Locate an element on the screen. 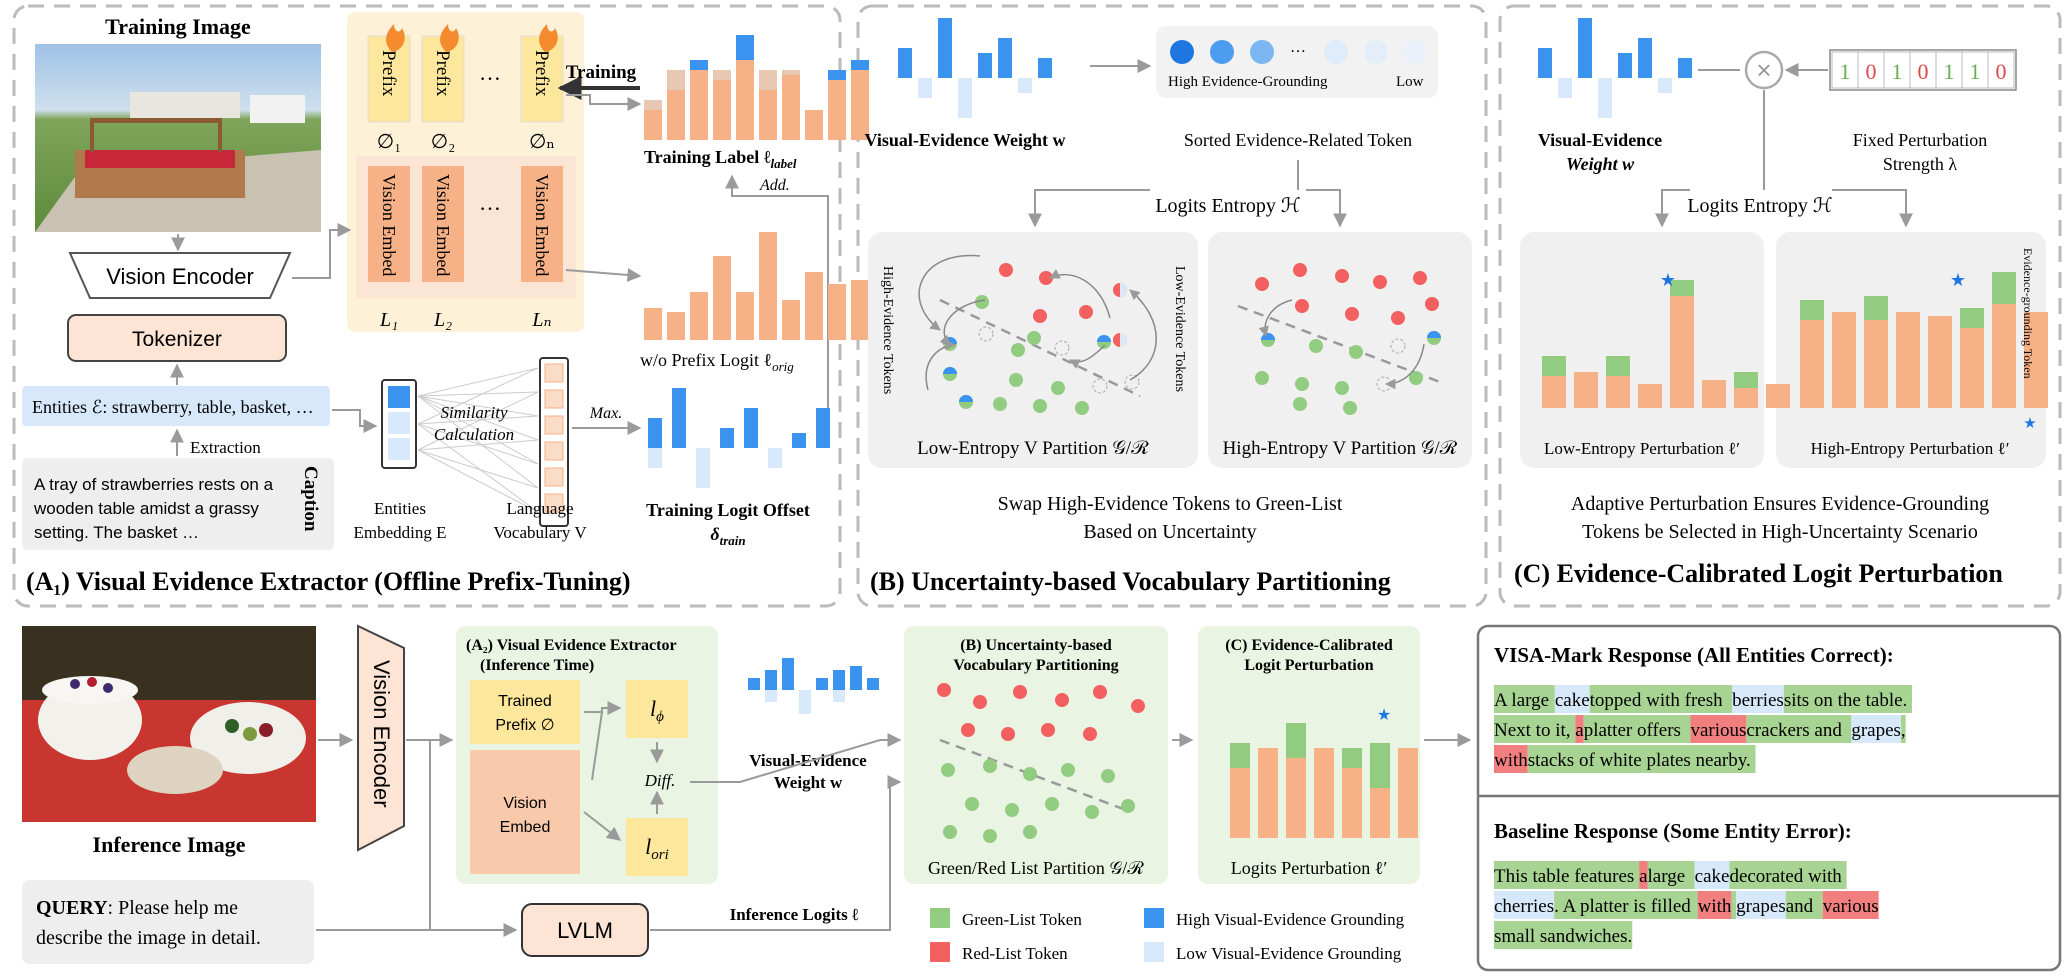 This screenshot has height=978, width=2068. legend-low-swatch is located at coordinates (1154, 952).